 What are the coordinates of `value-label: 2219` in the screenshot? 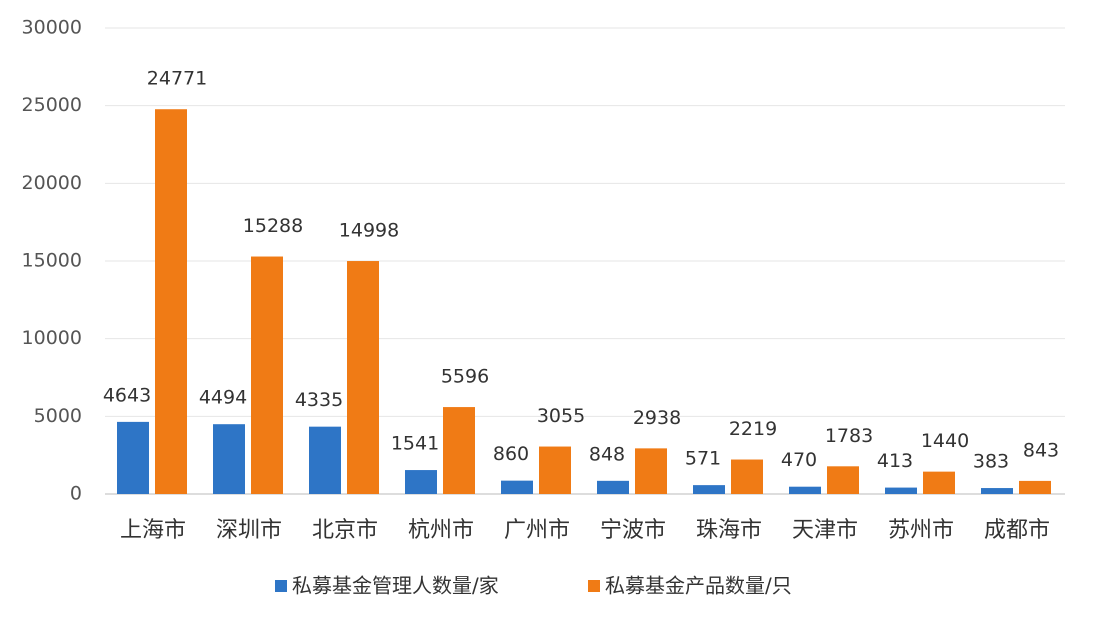 It's located at (753, 429).